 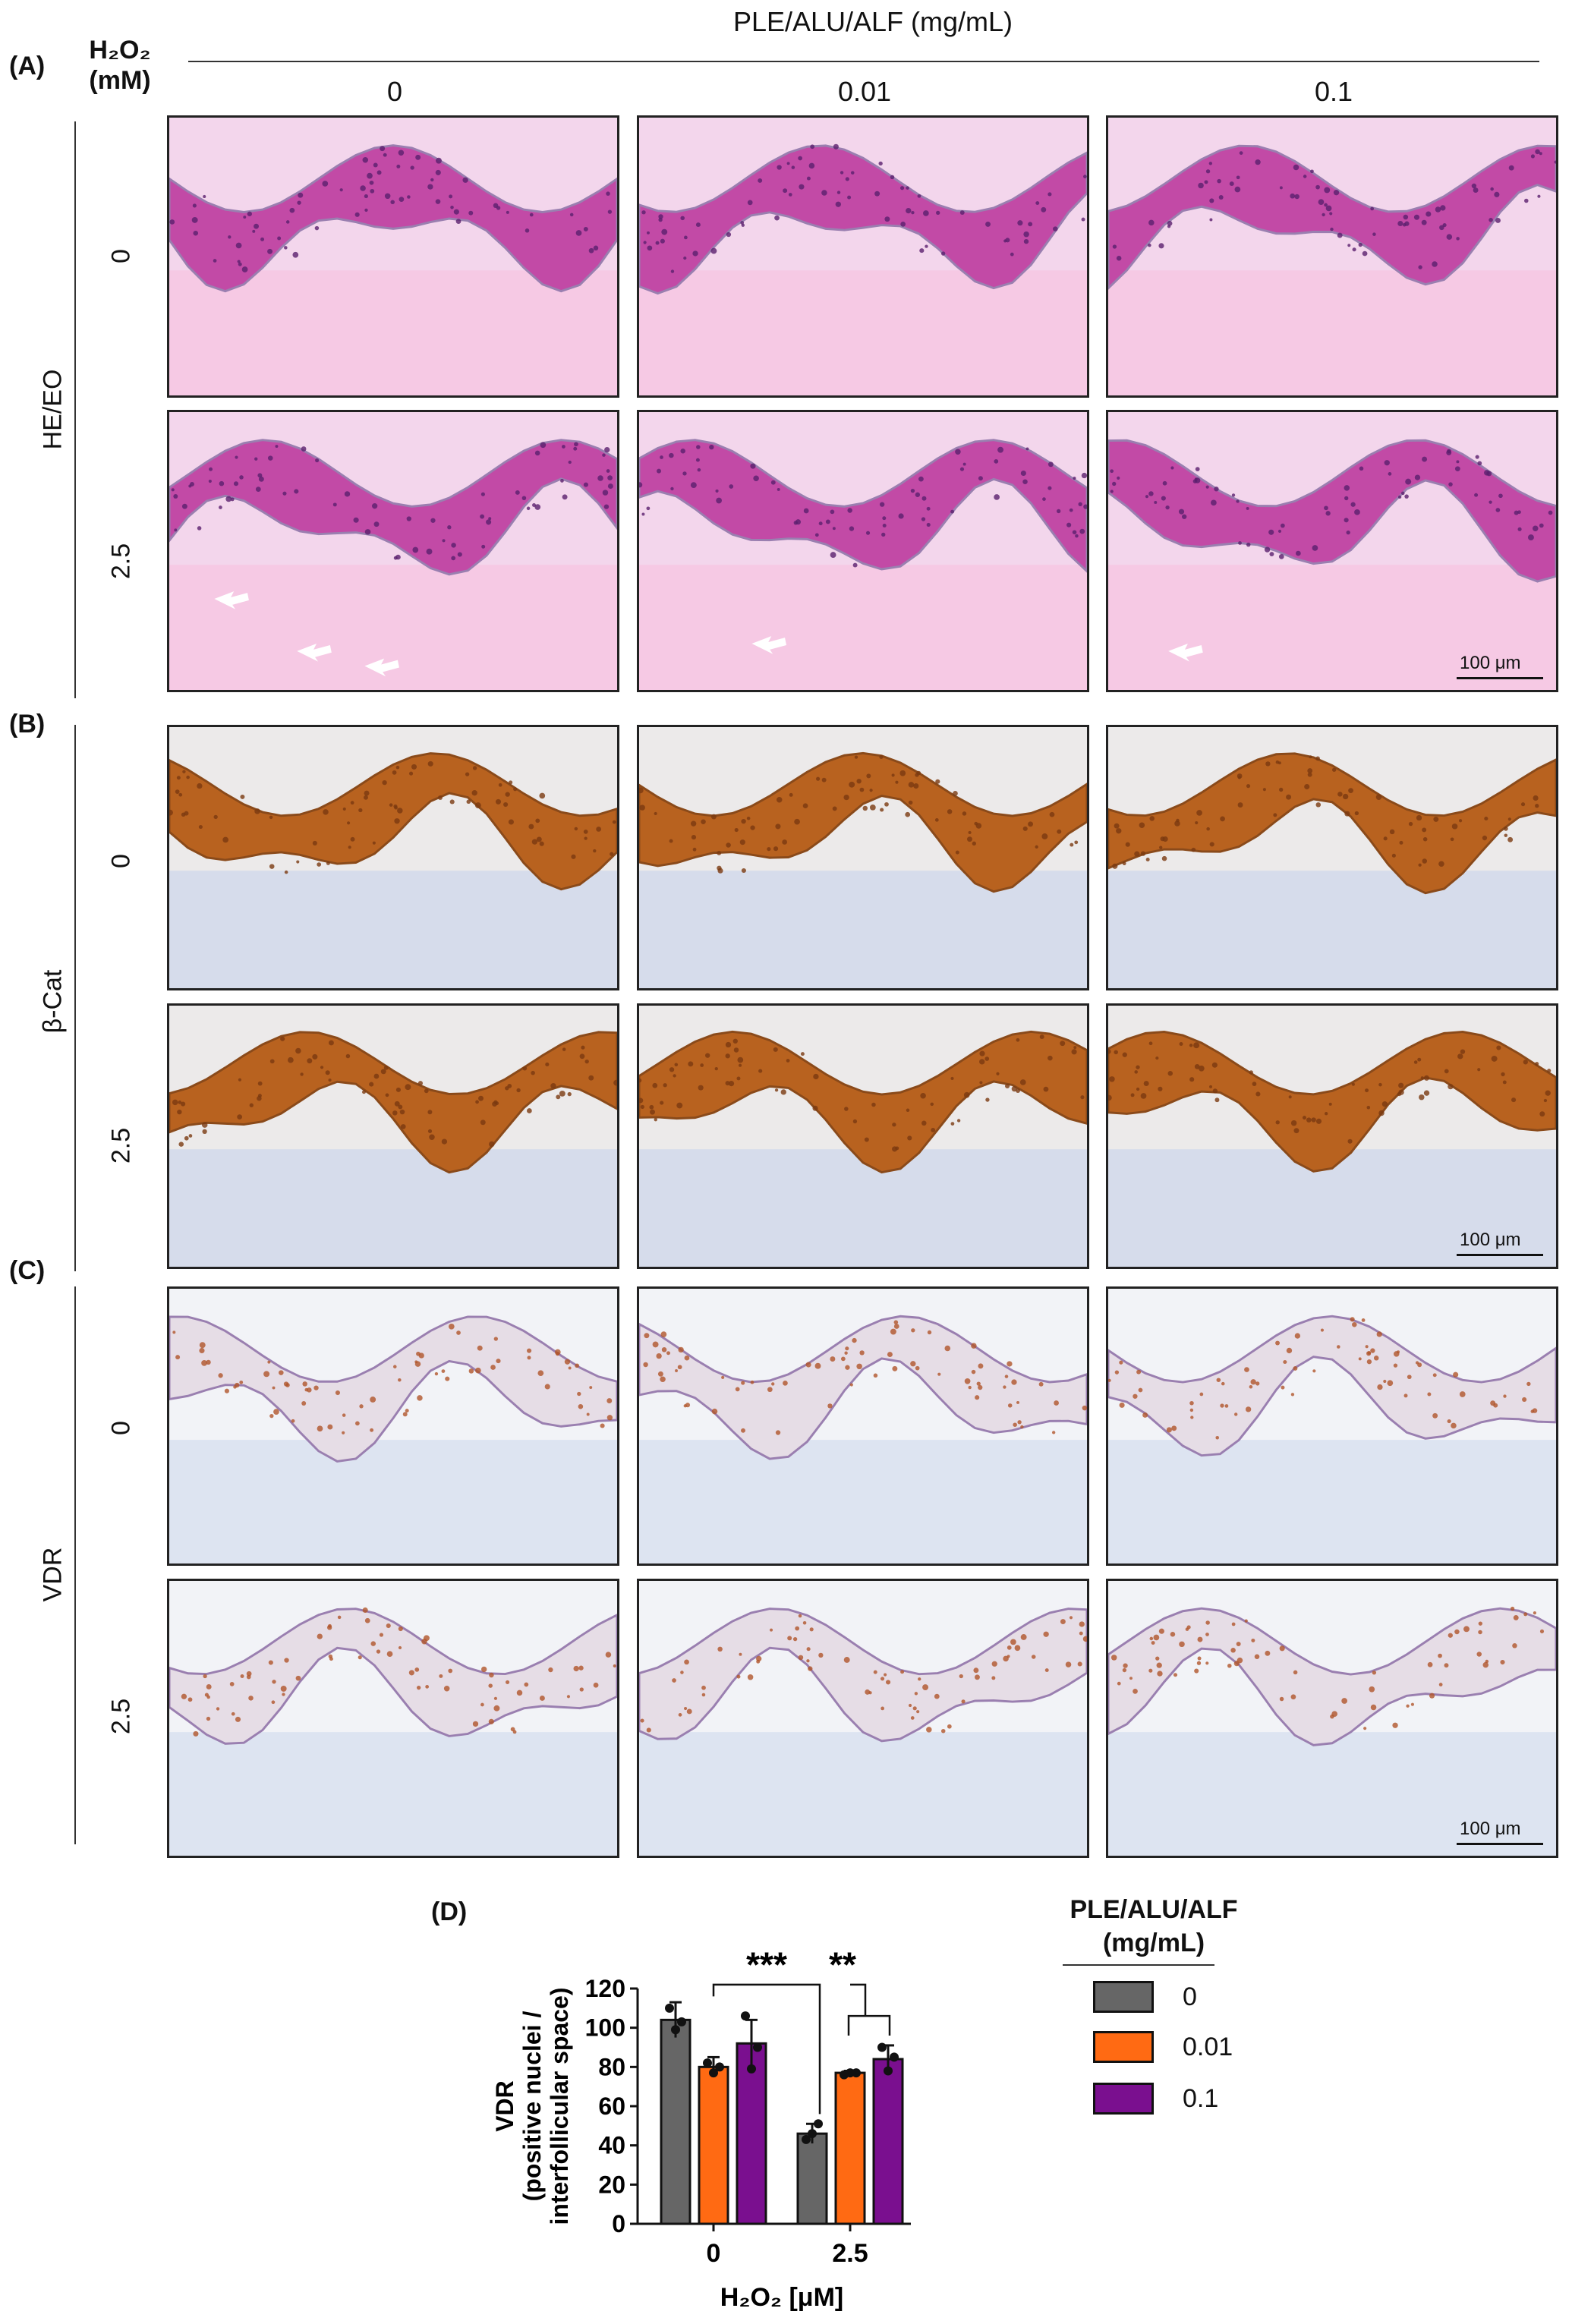 What do you see at coordinates (1332, 858) in the screenshot?
I see `micrograph-bcat-r0-c2` at bounding box center [1332, 858].